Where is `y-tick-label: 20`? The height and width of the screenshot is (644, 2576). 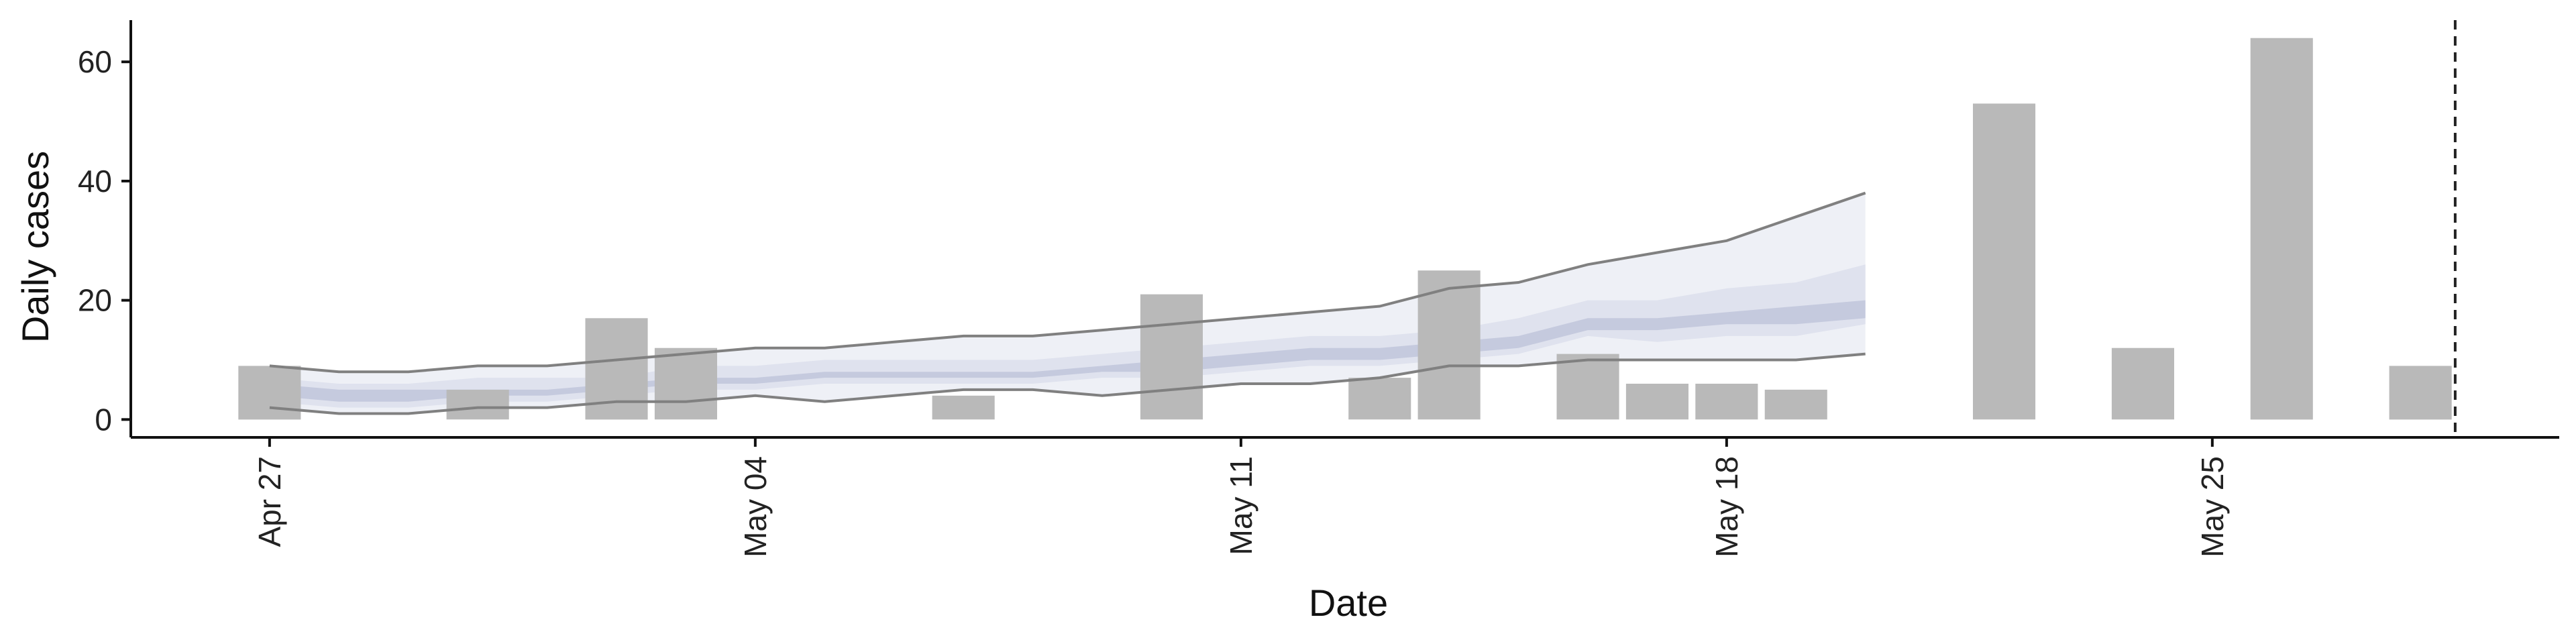
y-tick-label: 20 is located at coordinates (95, 300).